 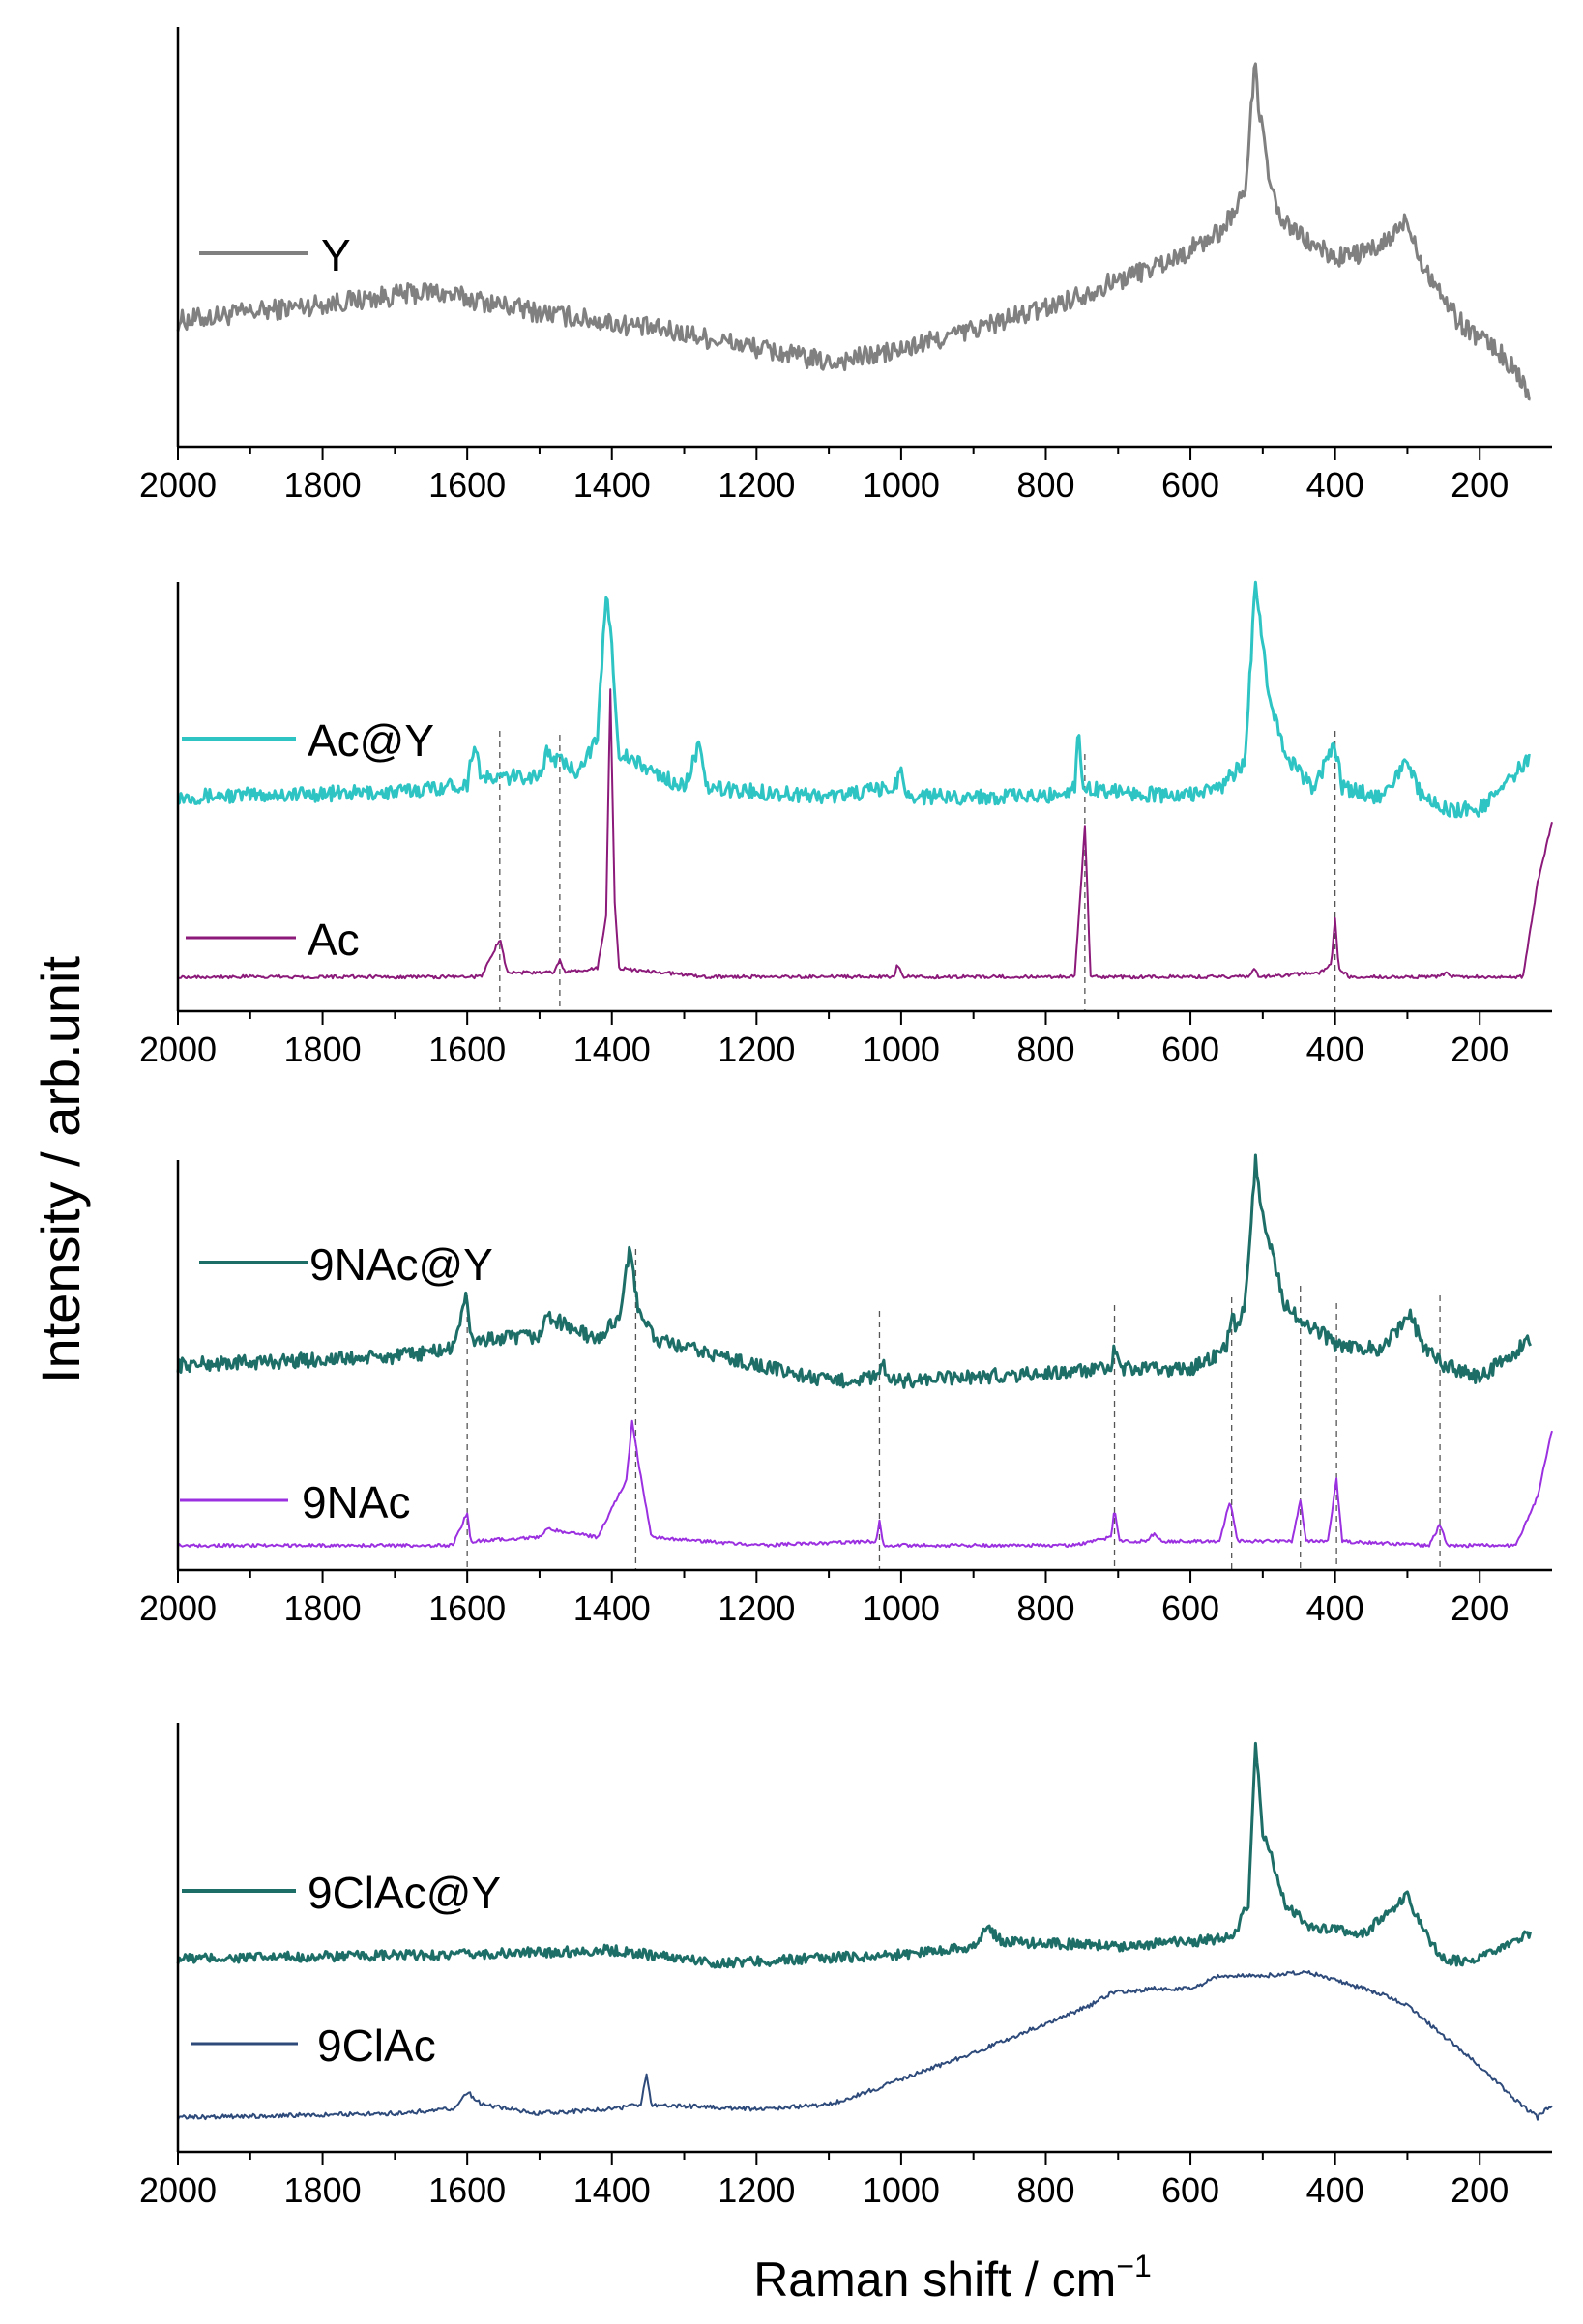 I want to click on x-axis-label-sup: −1, so click(x=1133, y=2266).